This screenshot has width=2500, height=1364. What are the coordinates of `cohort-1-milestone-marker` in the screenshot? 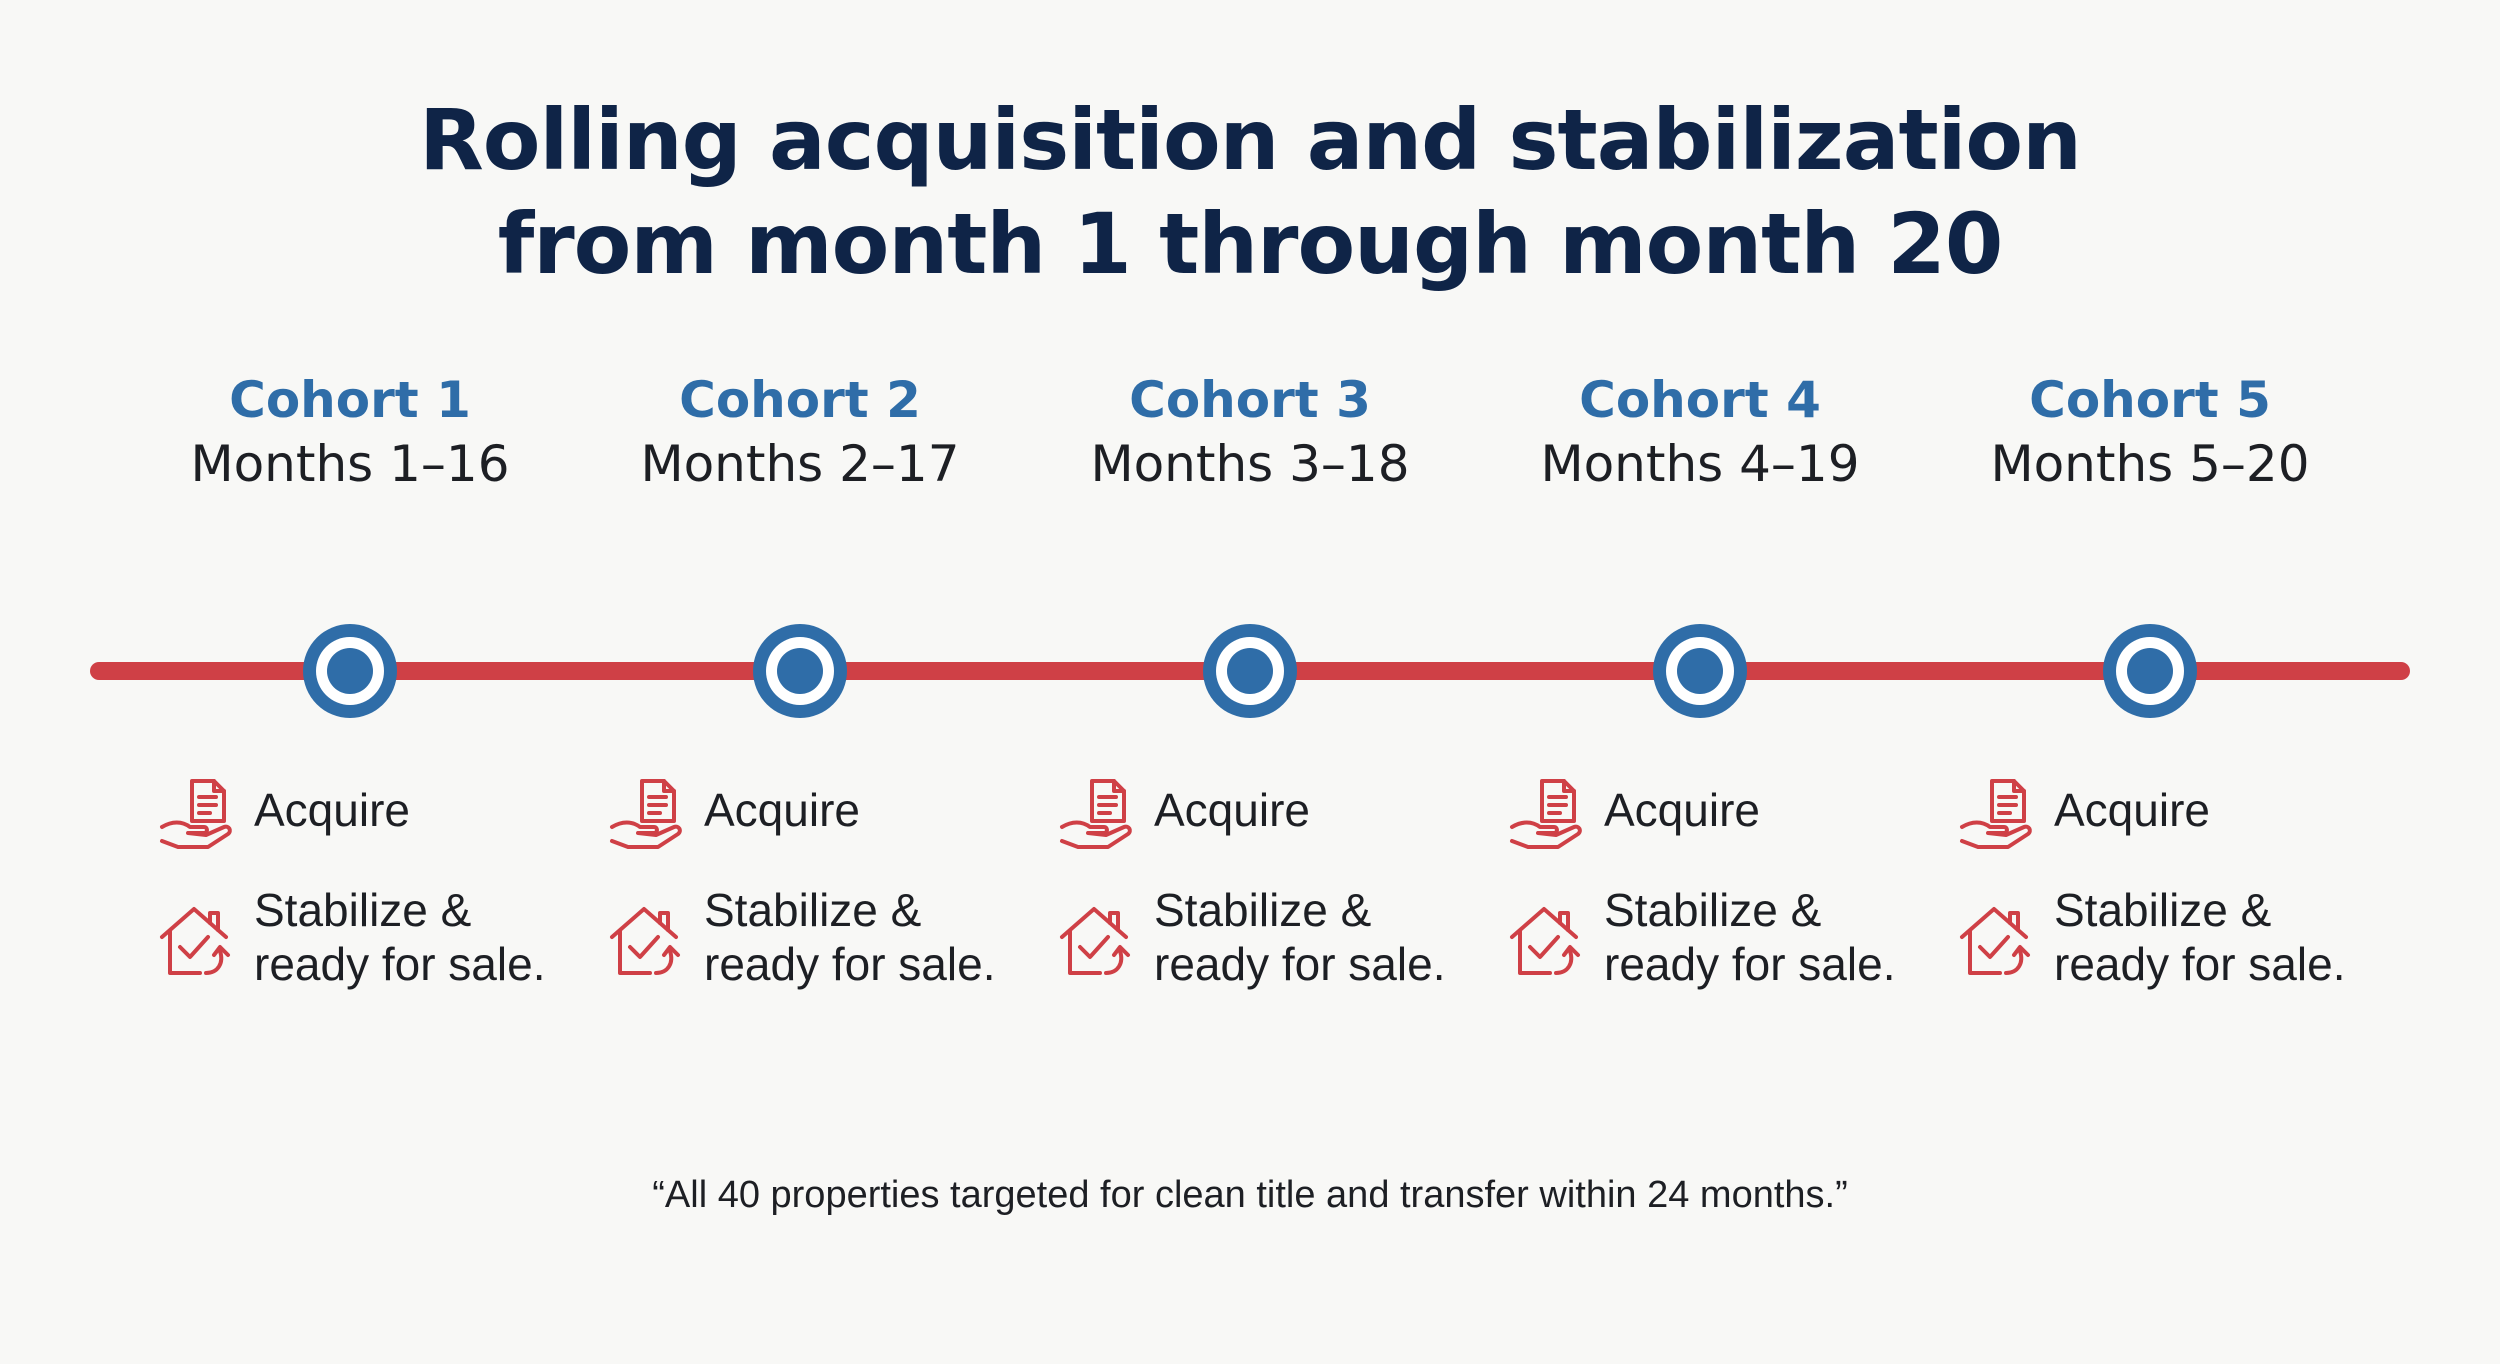 It's located at (350, 671).